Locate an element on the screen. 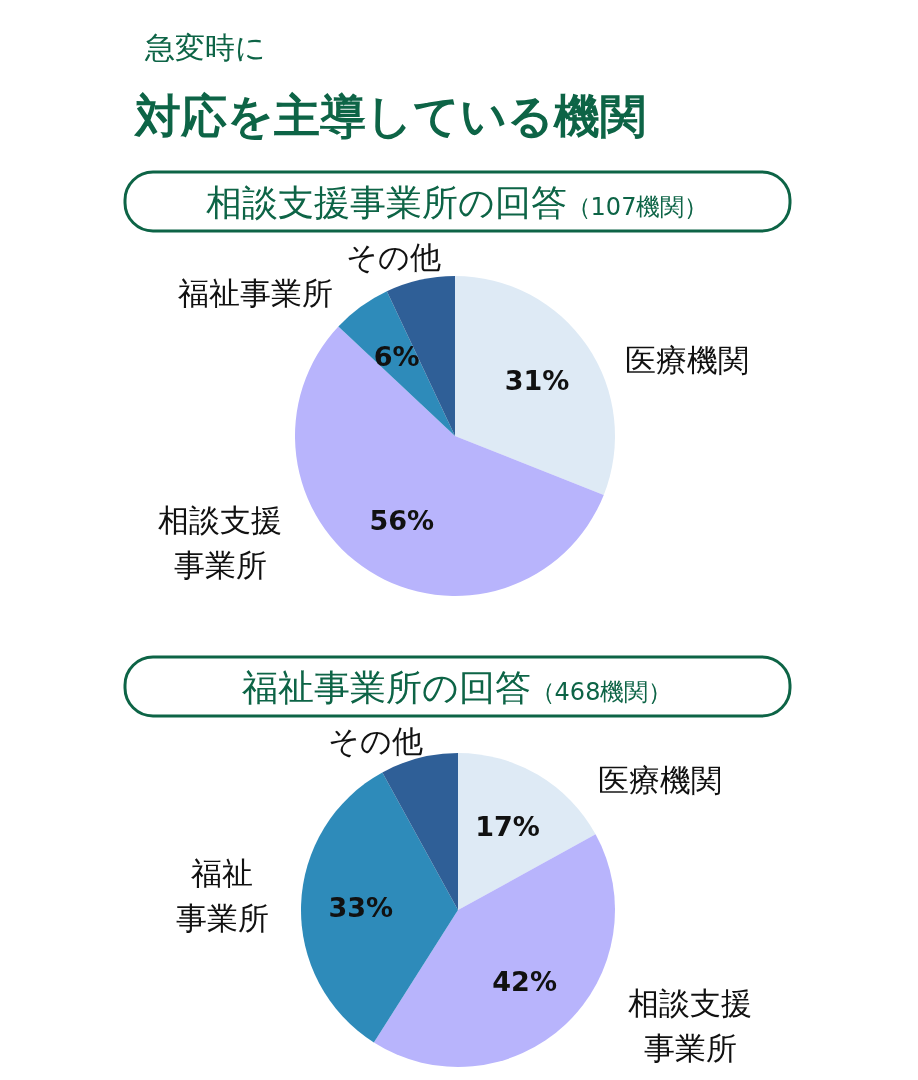 This screenshot has width=918, height=1080. text: 急変時に is located at coordinates (205, 47).